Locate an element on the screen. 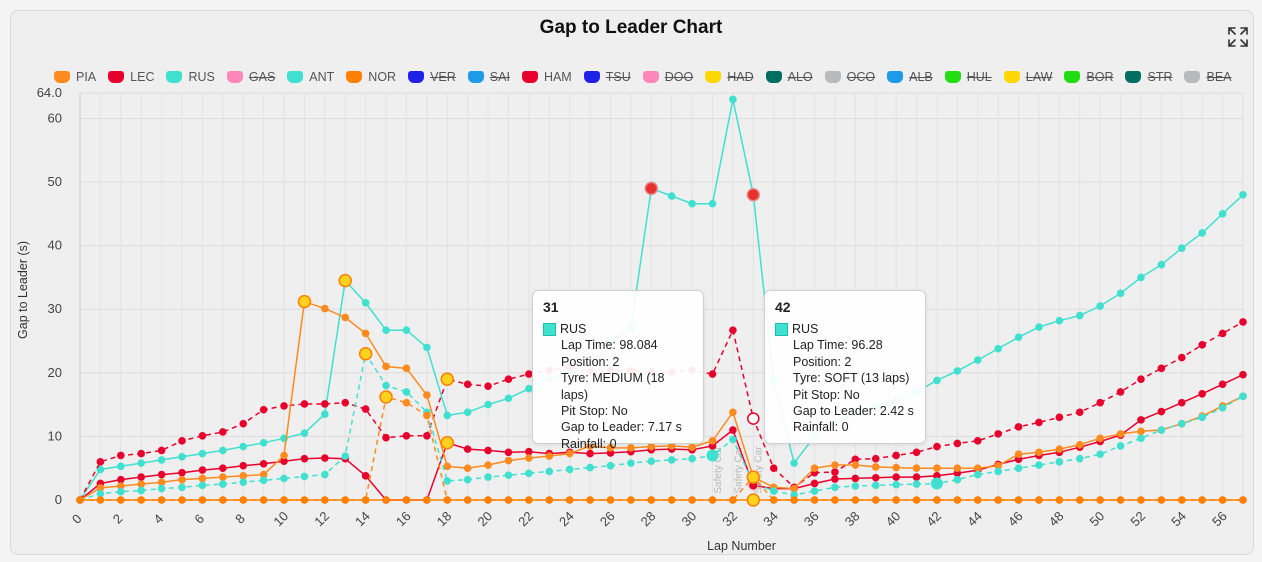 The height and width of the screenshot is (562, 1262). legend-label: LEC is located at coordinates (142, 77).